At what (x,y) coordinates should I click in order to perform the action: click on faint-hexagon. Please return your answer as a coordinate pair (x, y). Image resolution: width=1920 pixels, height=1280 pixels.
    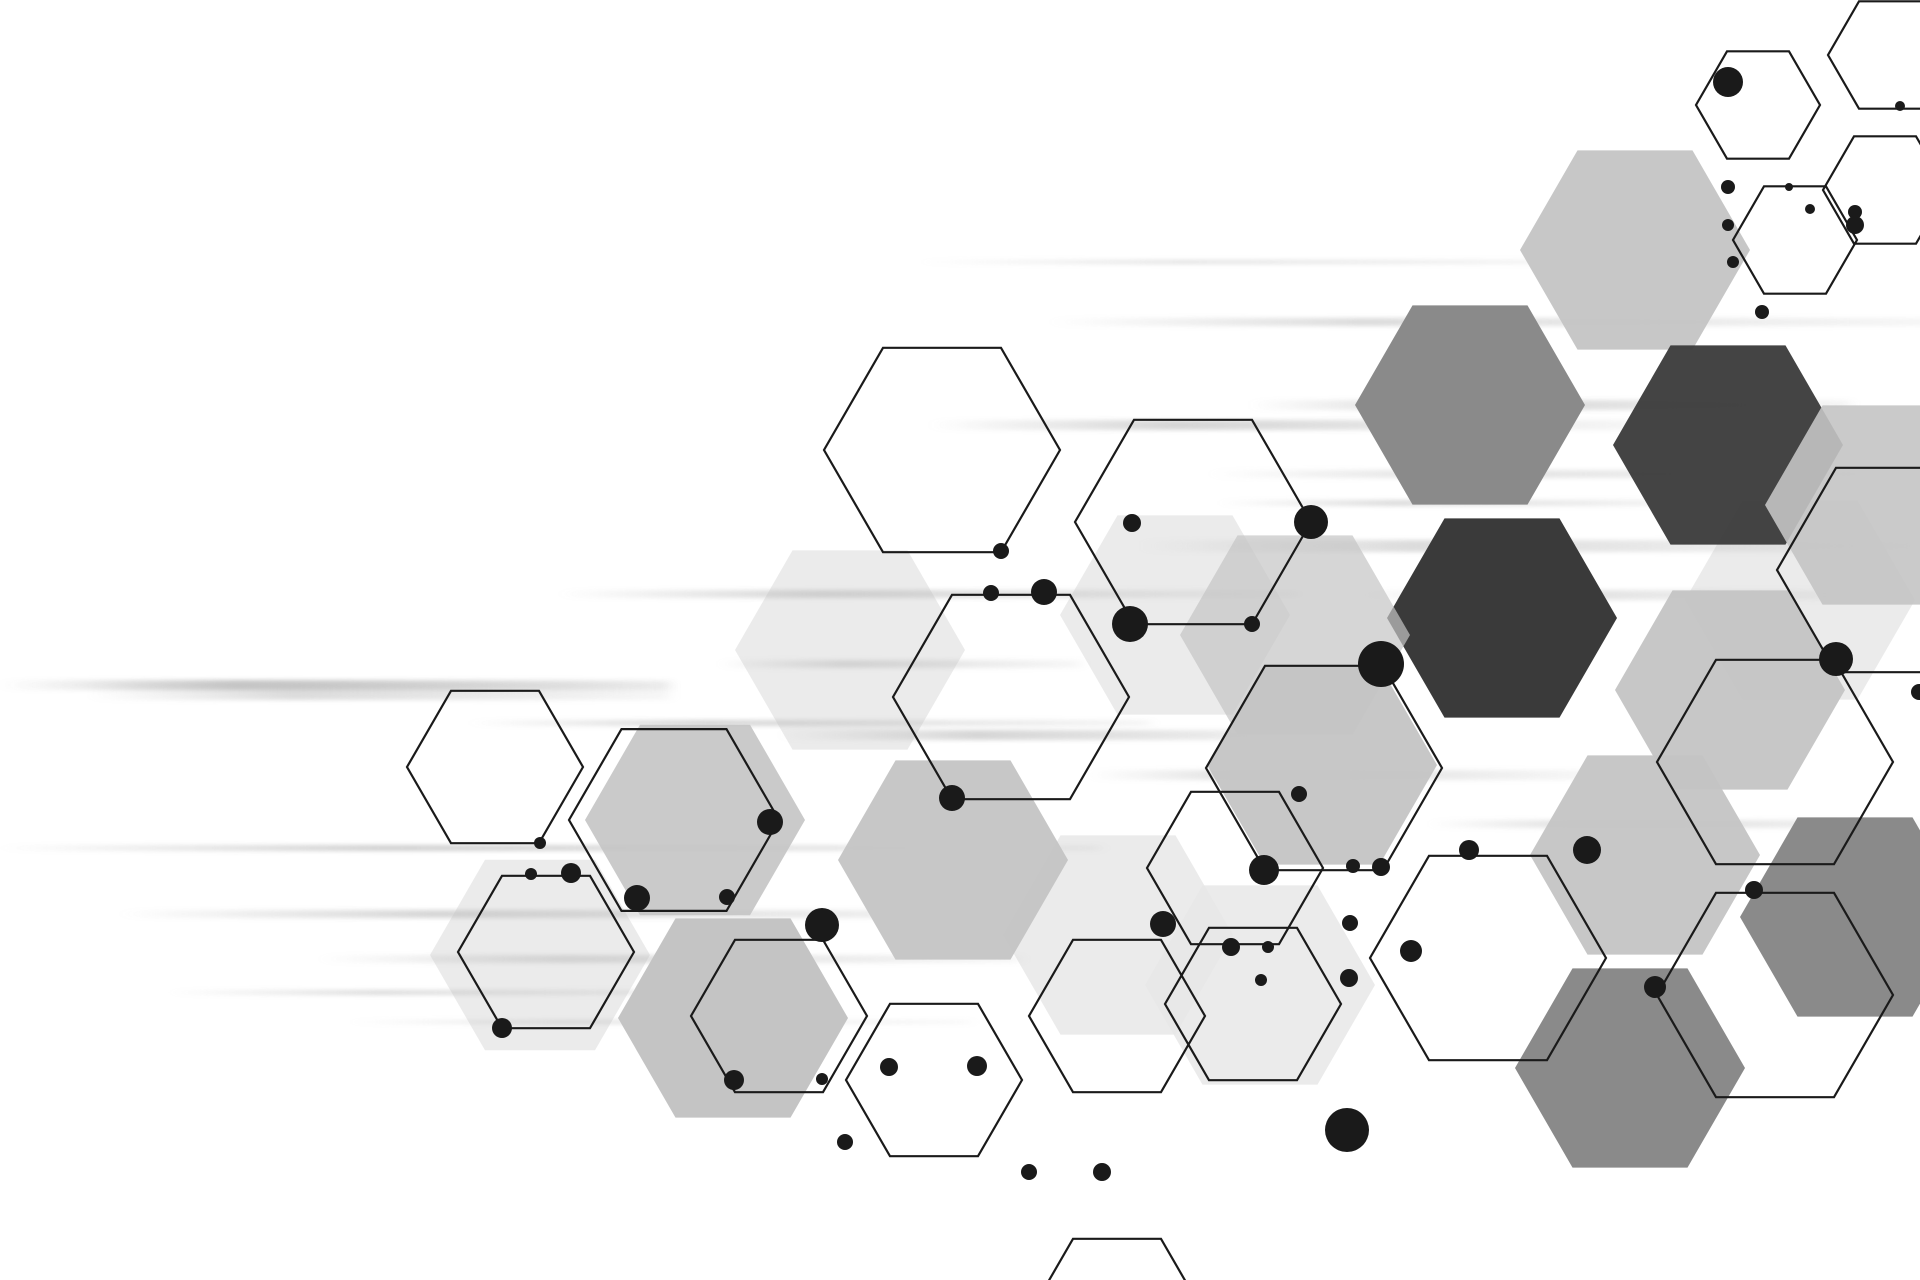
    Looking at the image, I should click on (850, 650).